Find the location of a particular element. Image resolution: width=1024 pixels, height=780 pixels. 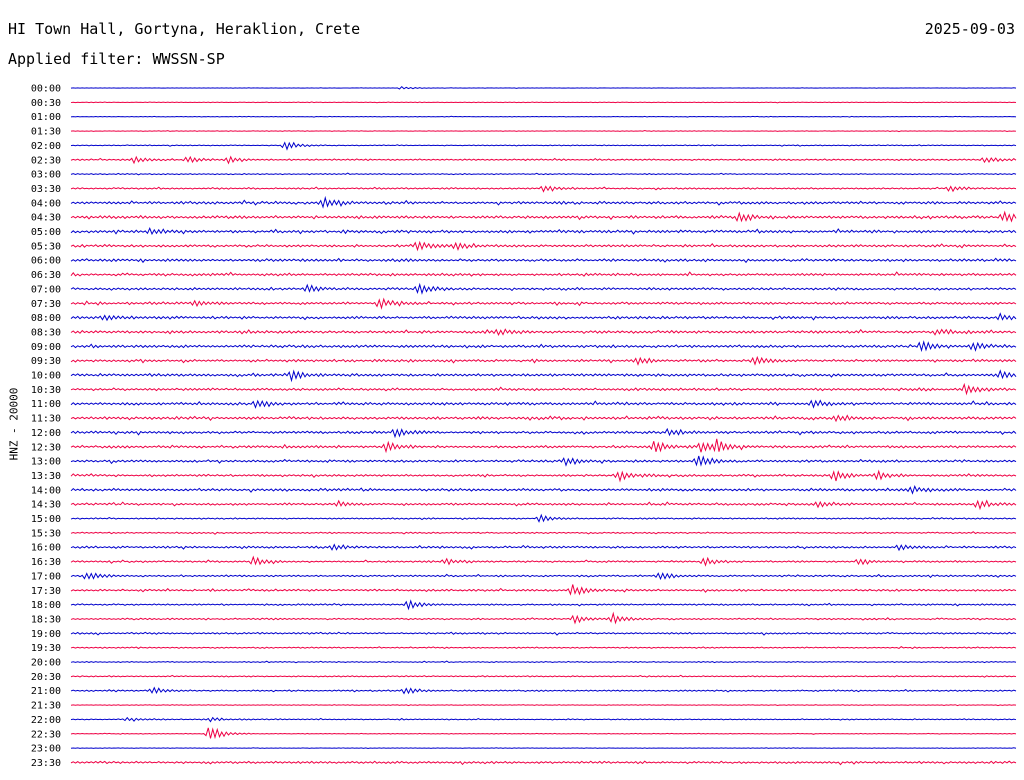

row-tick-label: 21:30 is located at coordinates (46, 706).